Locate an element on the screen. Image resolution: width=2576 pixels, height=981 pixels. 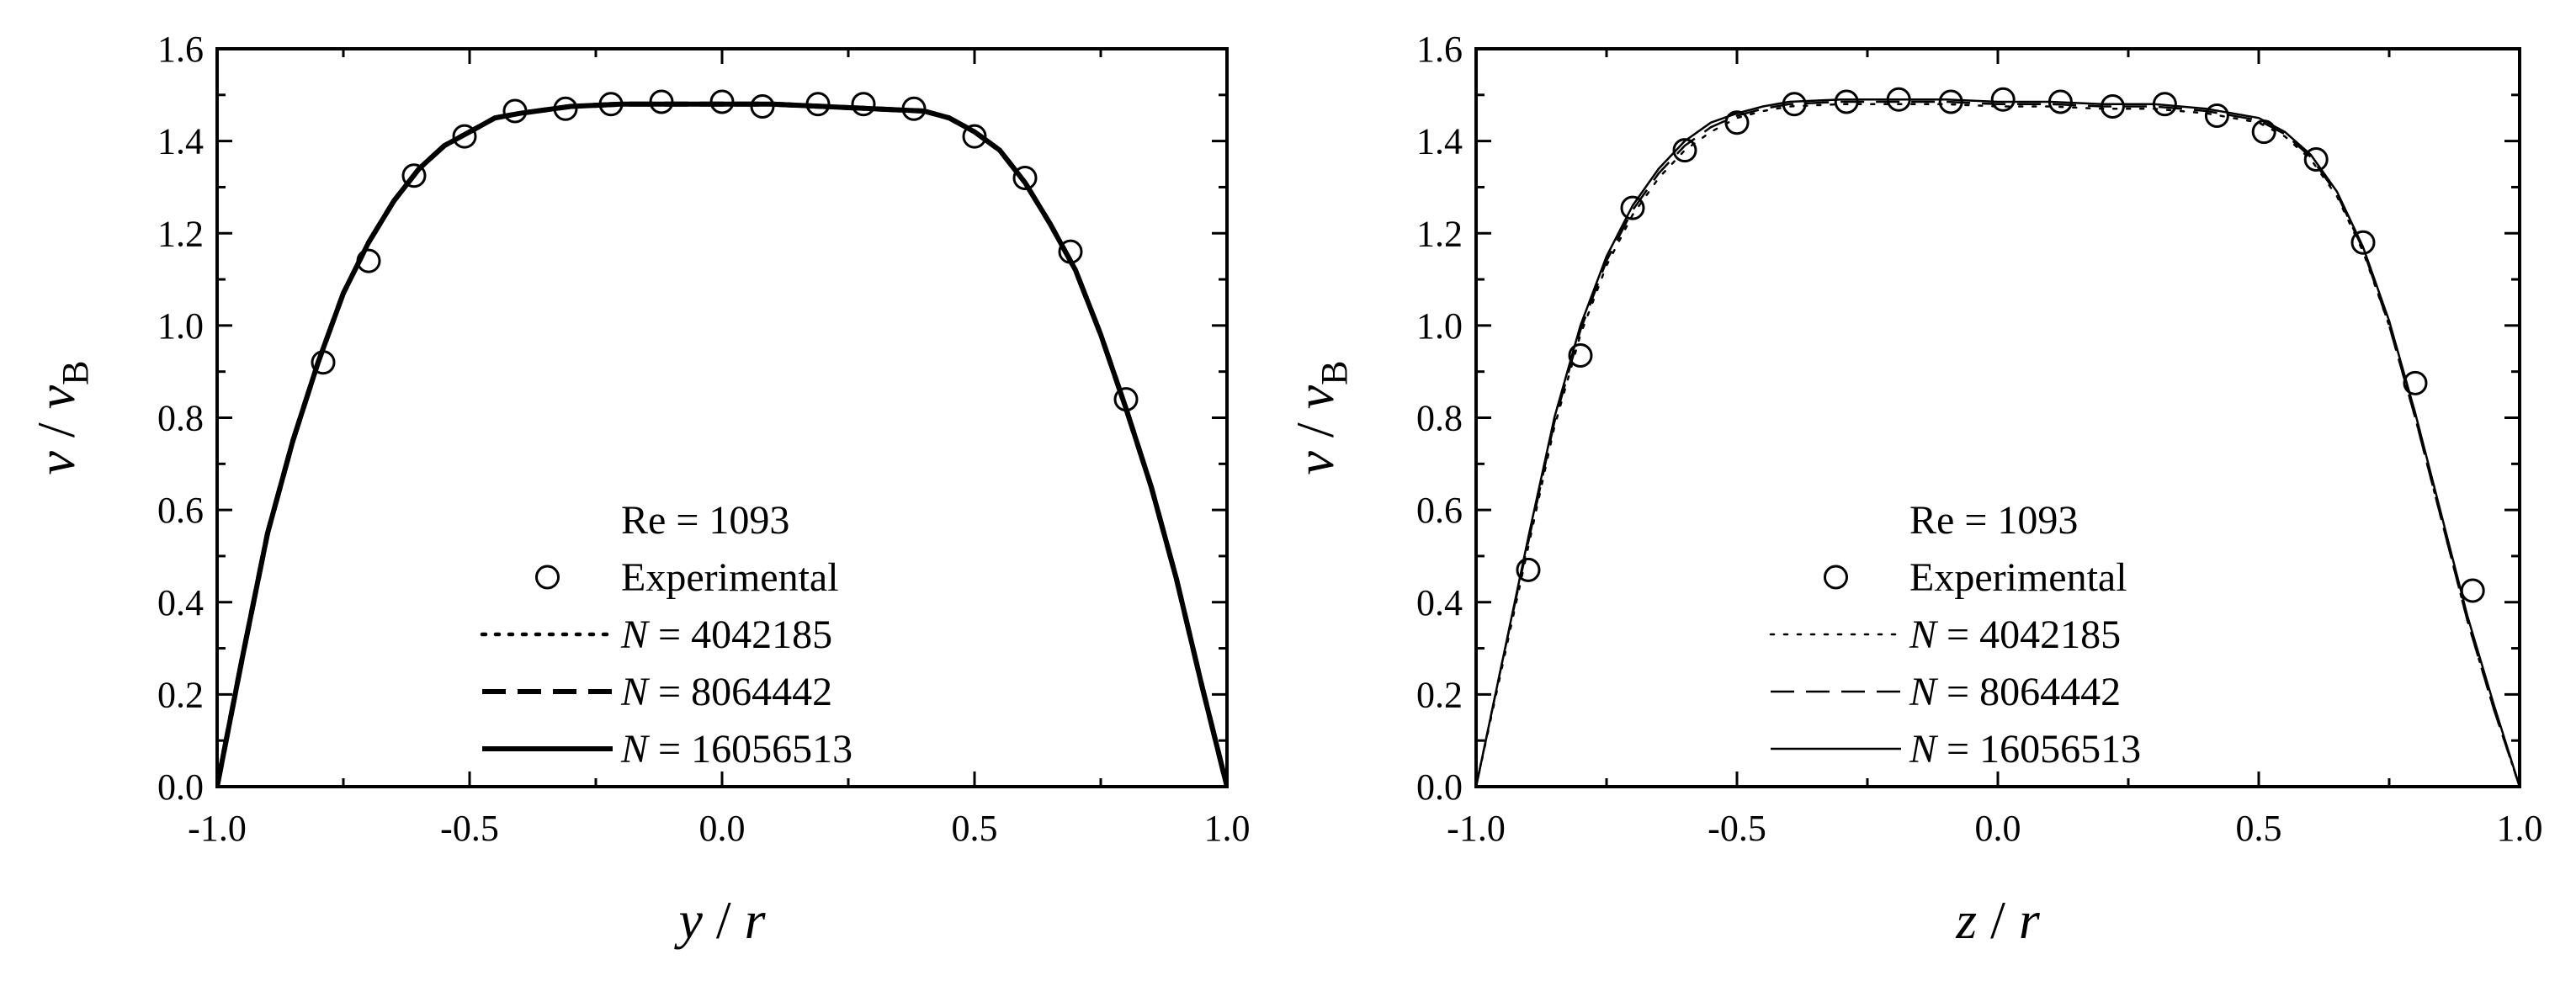
x-axis-label: y / r is located at coordinates (719, 920).